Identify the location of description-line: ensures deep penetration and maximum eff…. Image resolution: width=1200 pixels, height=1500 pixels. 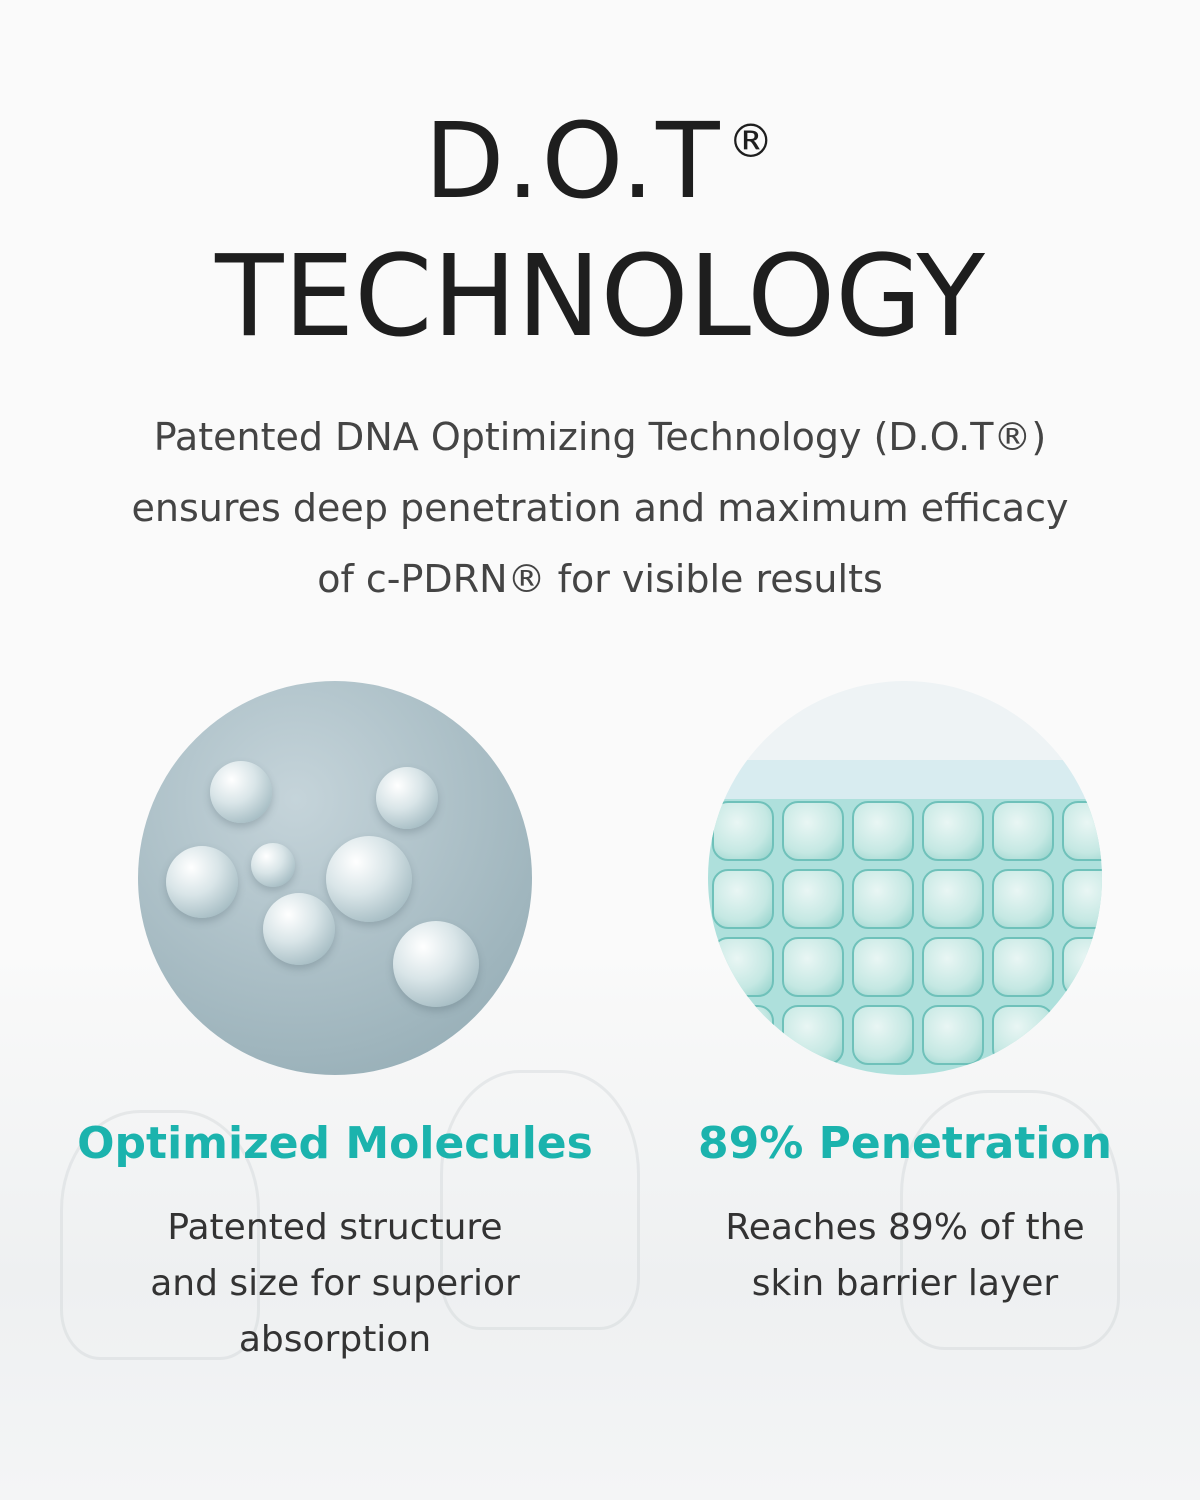
(600, 508).